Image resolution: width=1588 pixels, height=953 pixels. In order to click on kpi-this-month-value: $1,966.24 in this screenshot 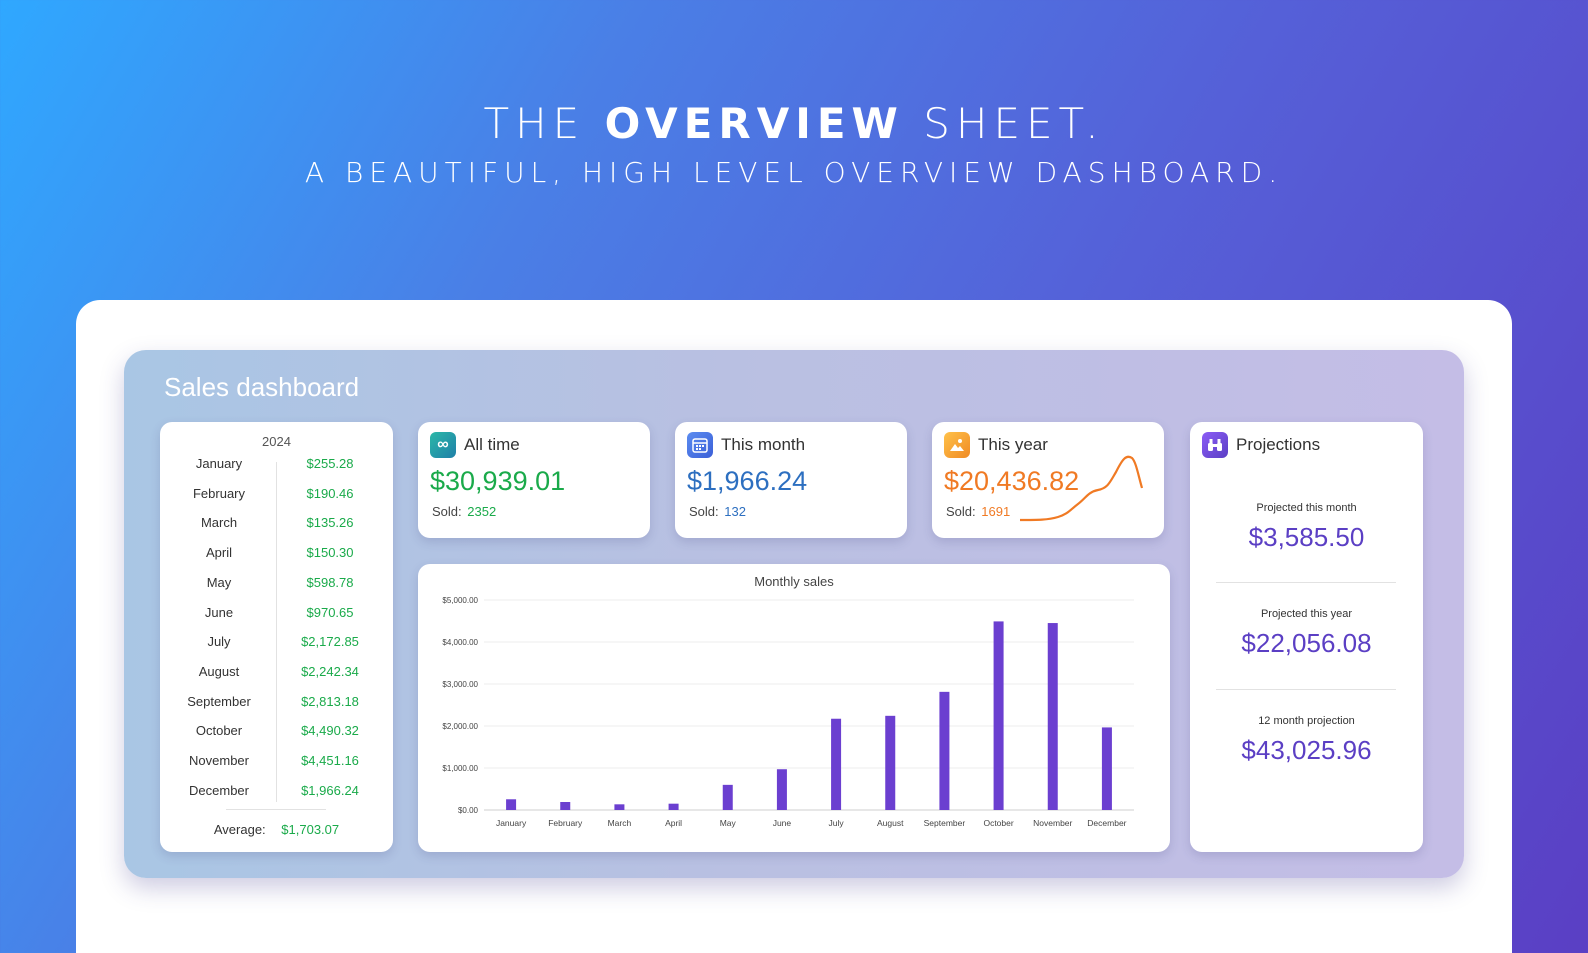, I will do `click(747, 481)`.